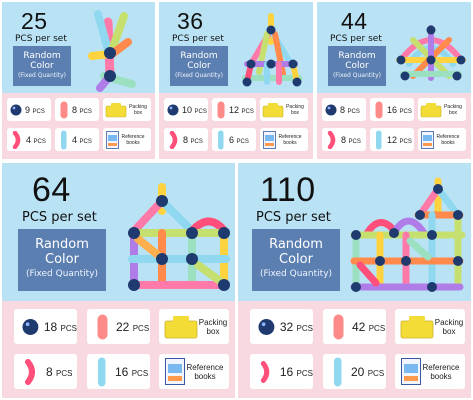  I want to click on part-card-rod: 42 PCS, so click(354, 326).